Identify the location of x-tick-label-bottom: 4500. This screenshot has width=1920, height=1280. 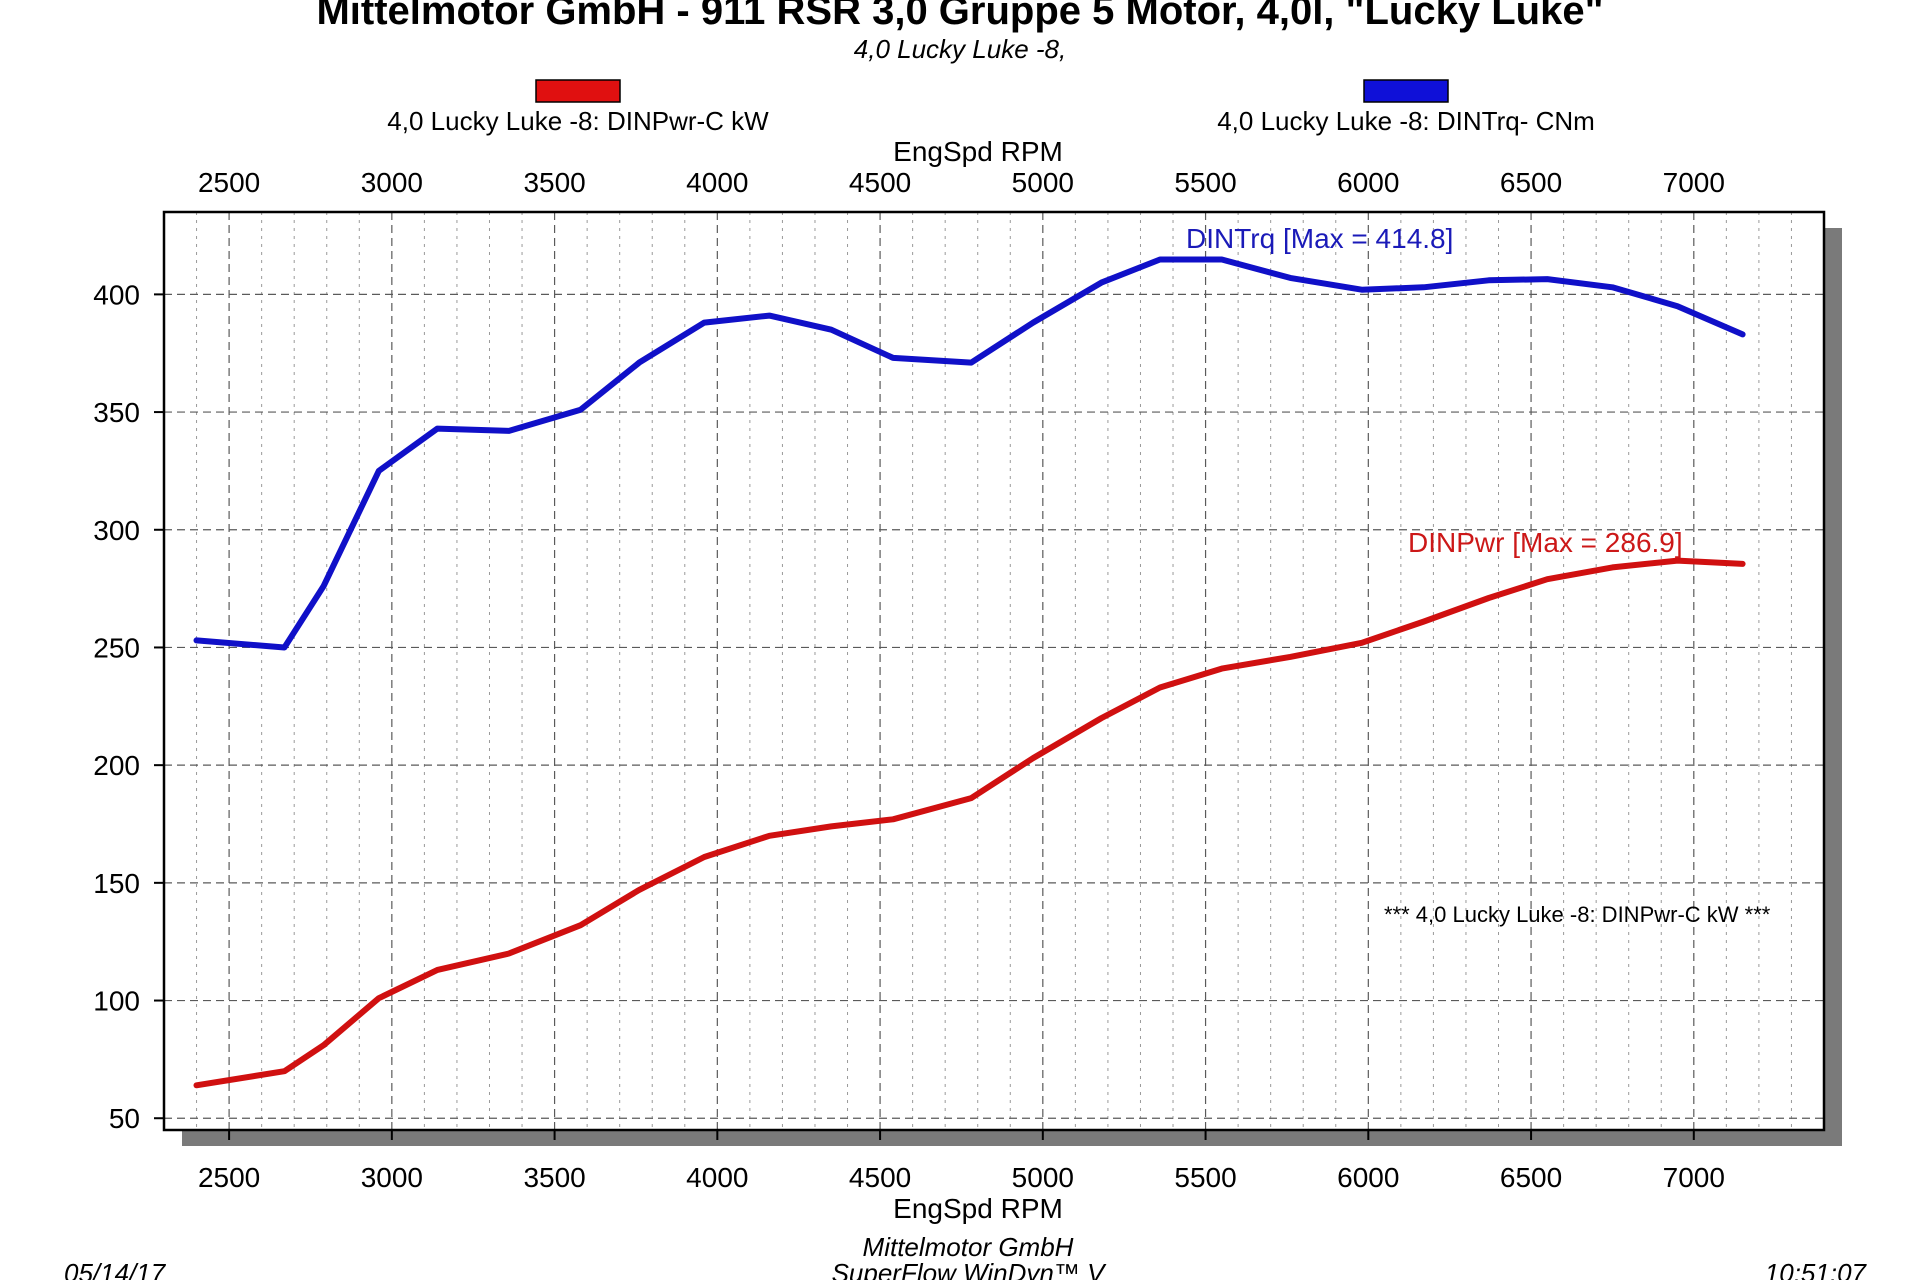
(880, 1177).